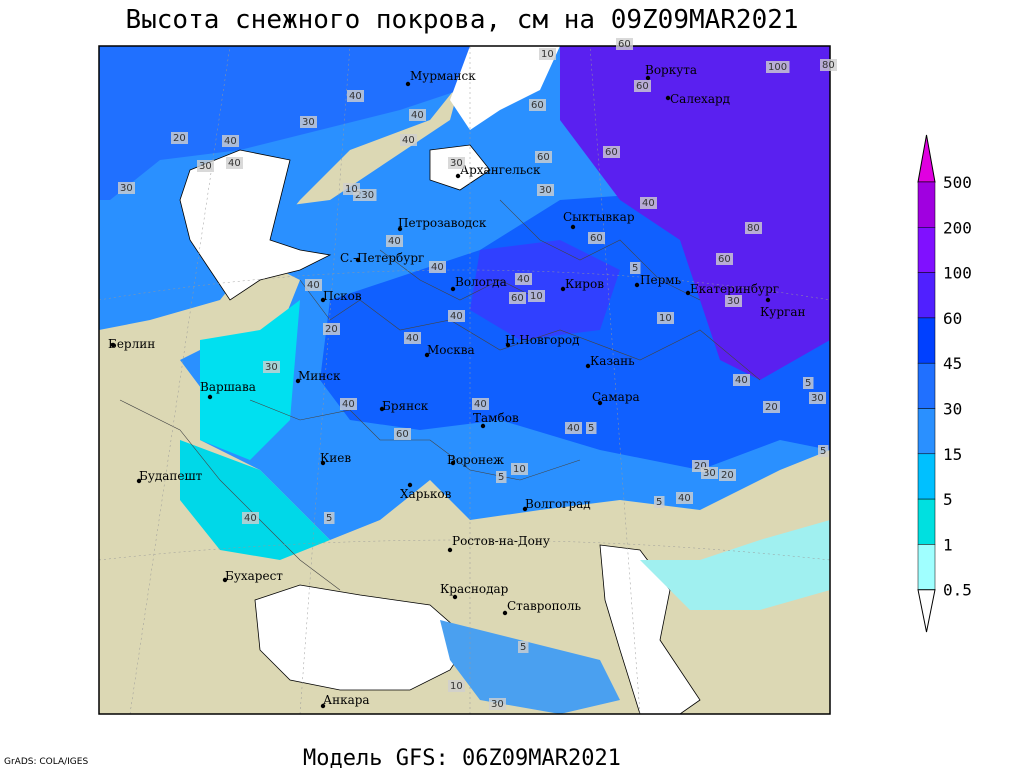 Image resolution: width=1024 pixels, height=768 pixels. I want to click on city-label: Казань, so click(612, 361).